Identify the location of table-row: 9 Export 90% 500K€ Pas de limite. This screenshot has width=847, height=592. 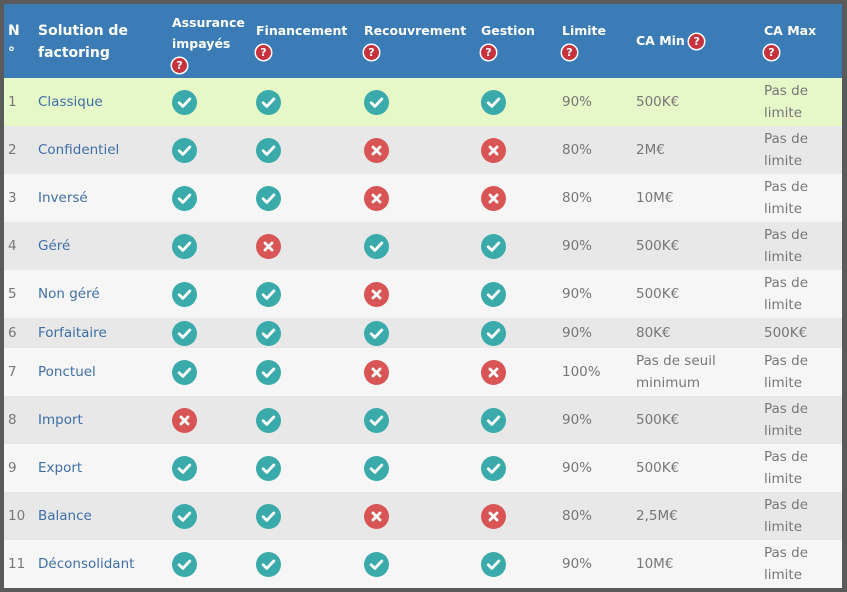
(423, 468).